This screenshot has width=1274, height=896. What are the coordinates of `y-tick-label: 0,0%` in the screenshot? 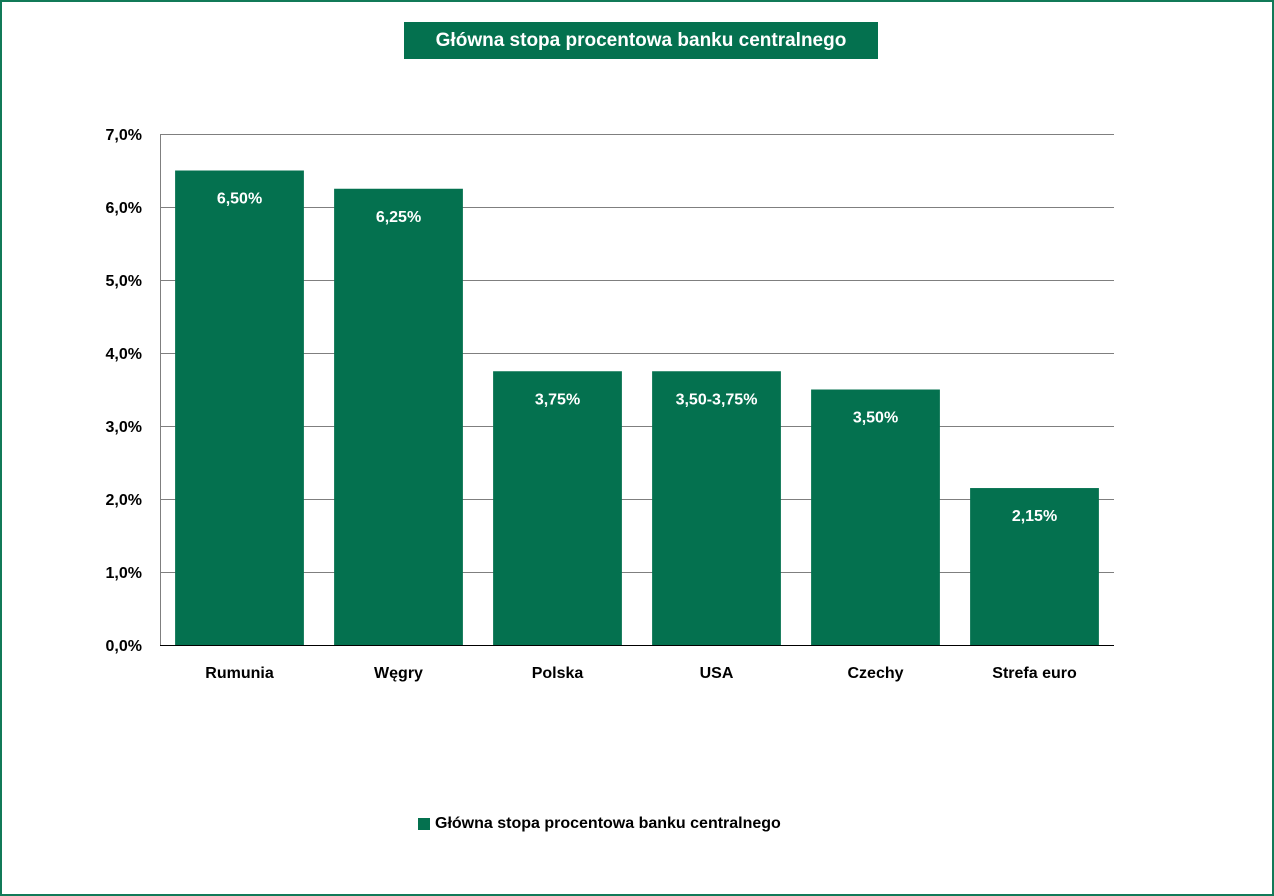 It's located at (124, 646).